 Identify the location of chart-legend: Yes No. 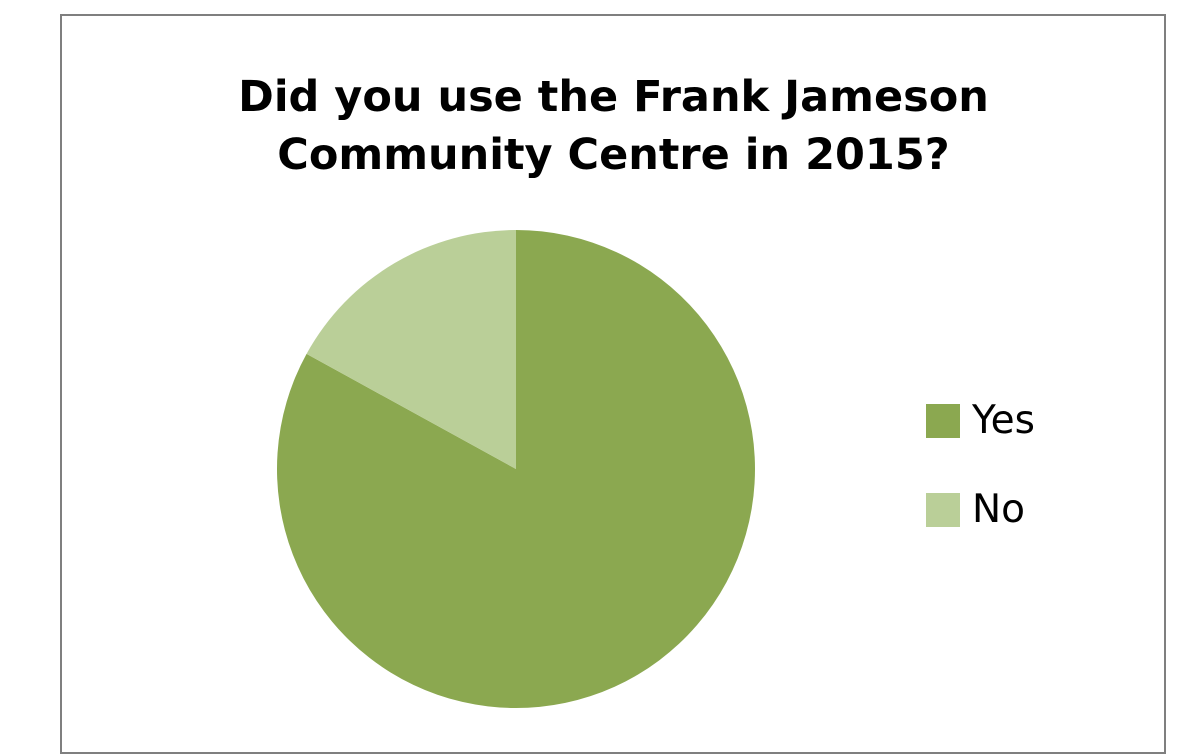
(980, 480).